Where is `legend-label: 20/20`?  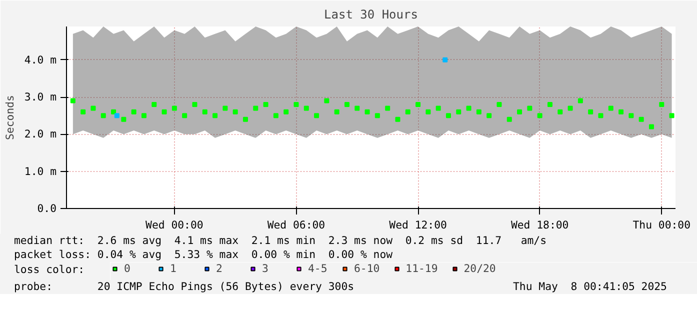
legend-label: 20/20 is located at coordinates (480, 268).